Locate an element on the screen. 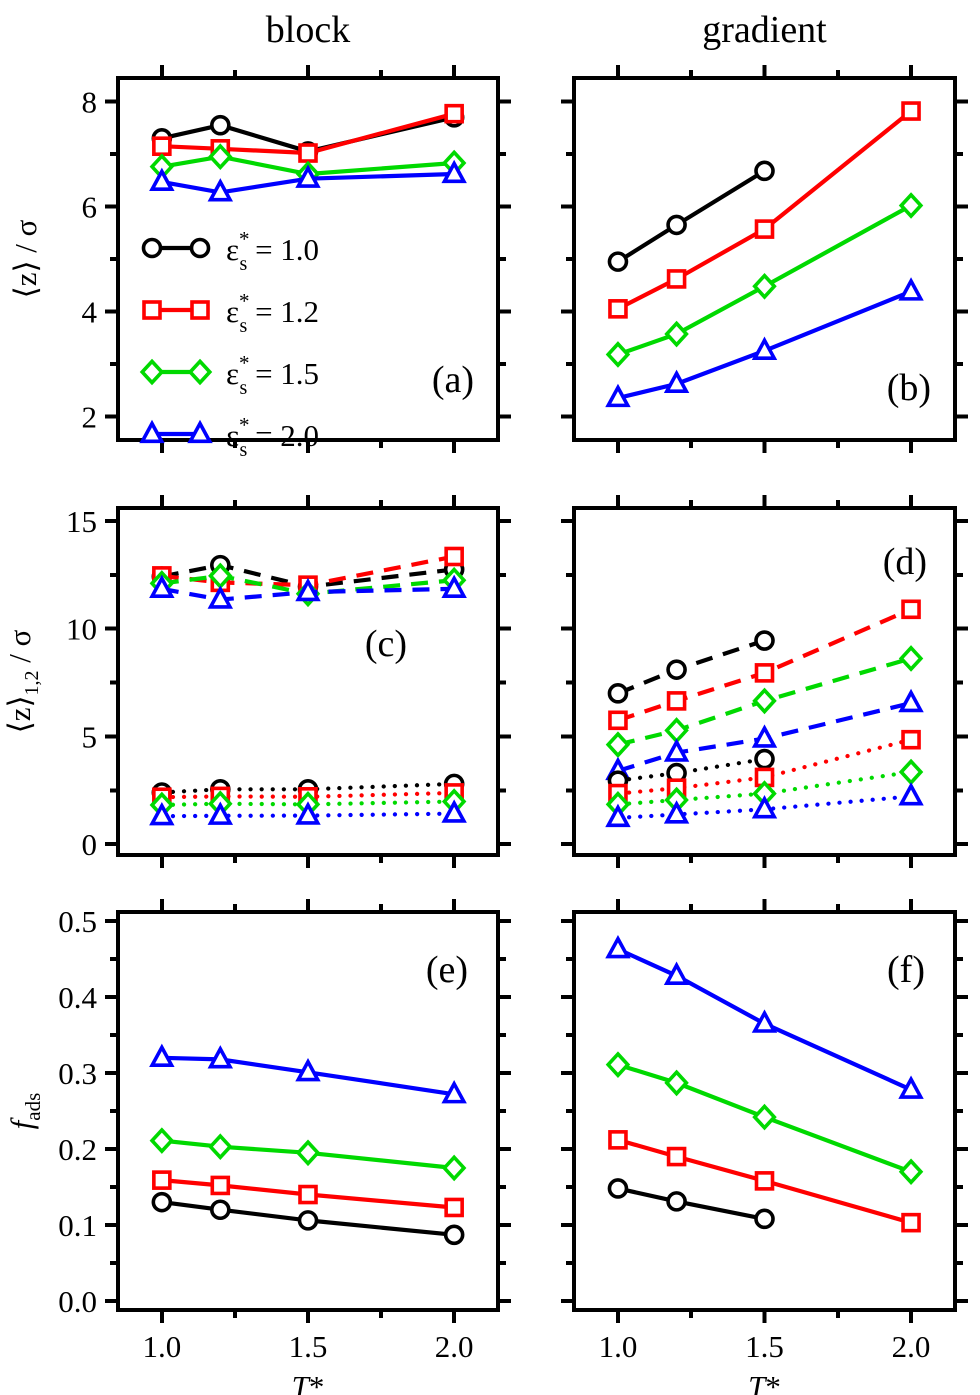  y-tick-label: 5 is located at coordinates (90, 736).